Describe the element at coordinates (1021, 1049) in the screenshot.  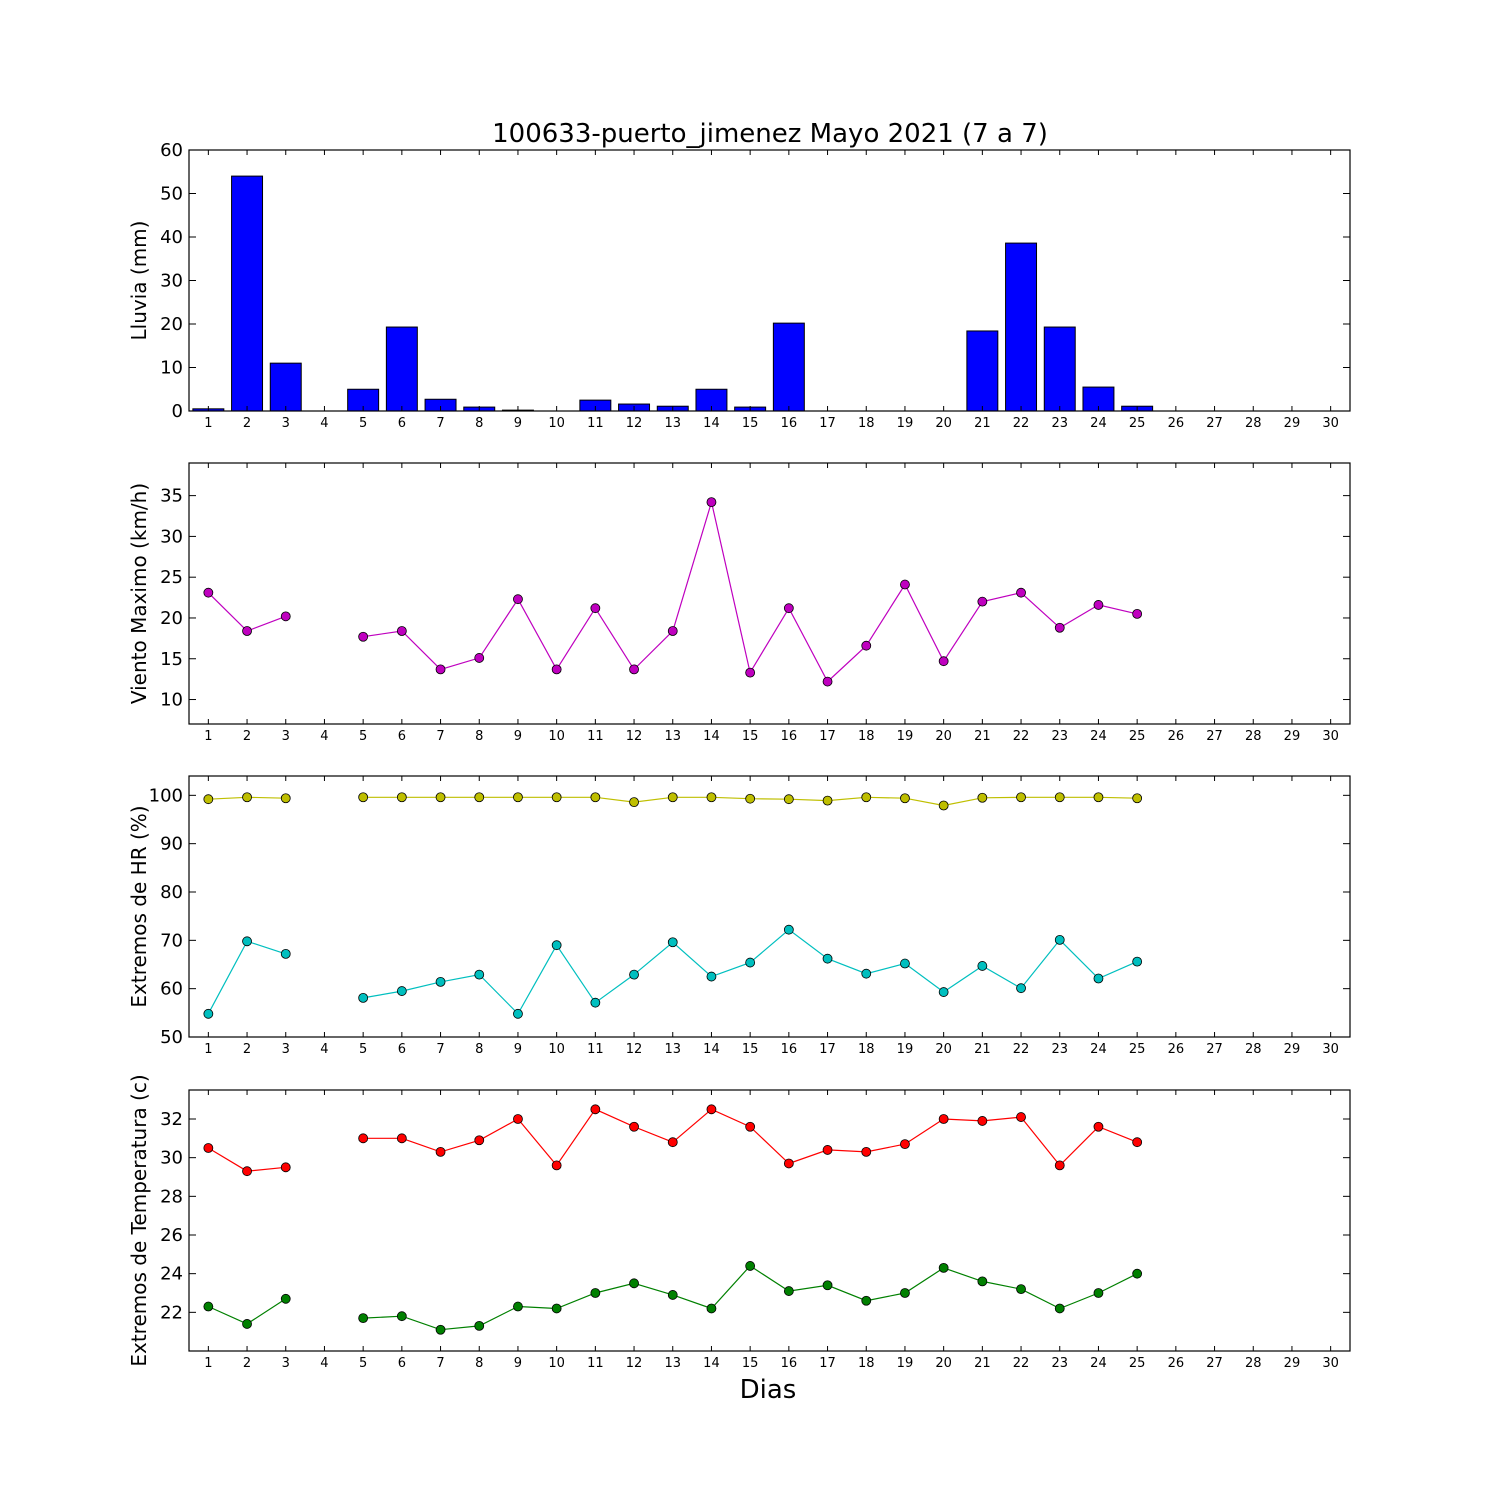
I see `x-tick-label: 22` at that location.